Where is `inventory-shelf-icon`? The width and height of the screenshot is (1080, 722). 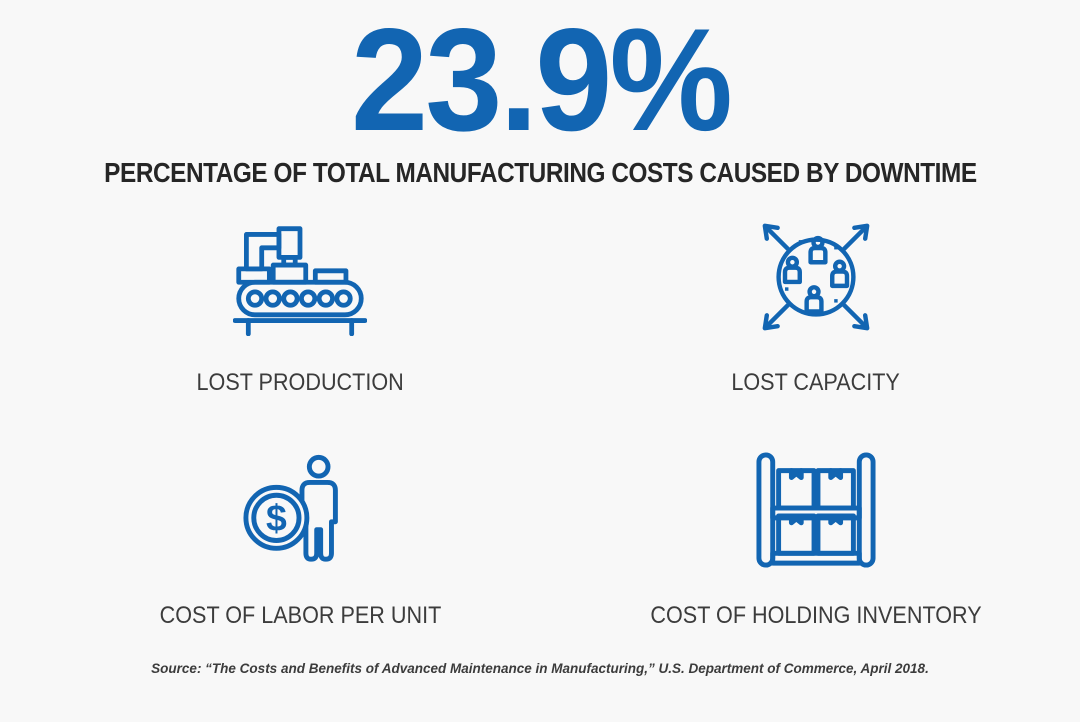
inventory-shelf-icon is located at coordinates (816, 510).